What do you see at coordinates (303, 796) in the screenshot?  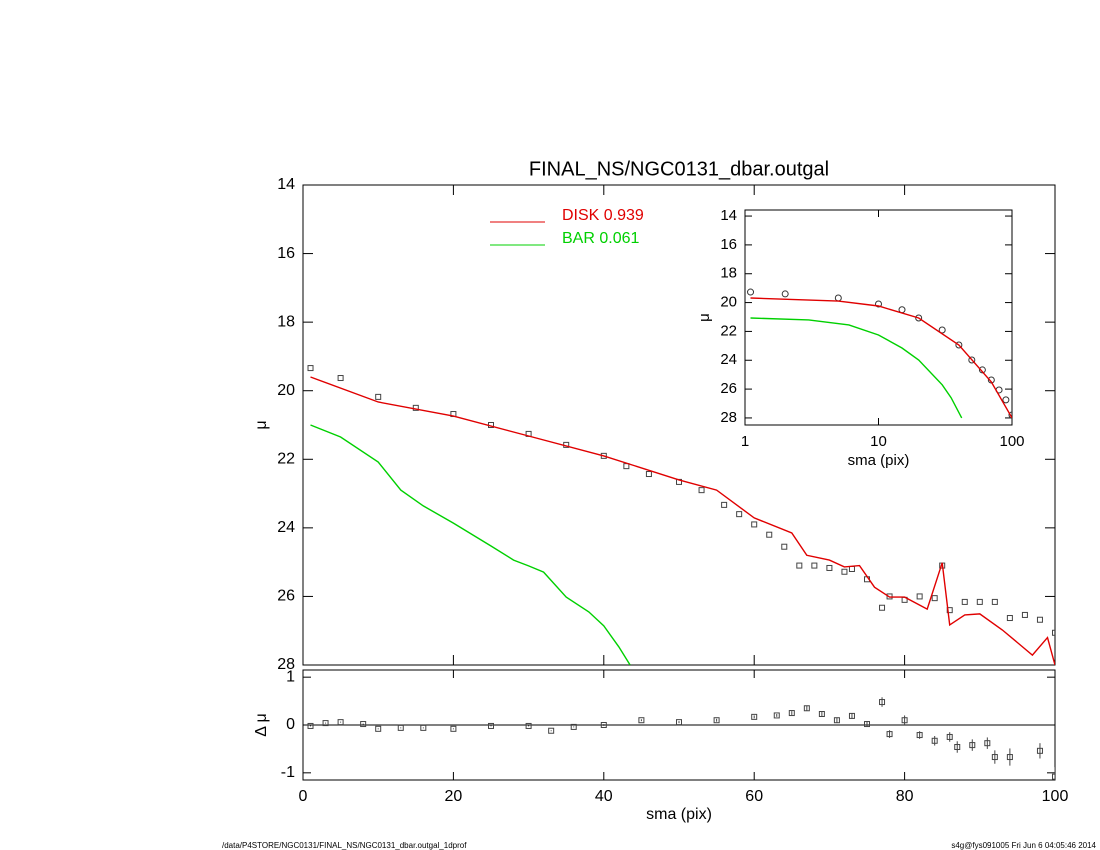 I see `x-tick-label: 0` at bounding box center [303, 796].